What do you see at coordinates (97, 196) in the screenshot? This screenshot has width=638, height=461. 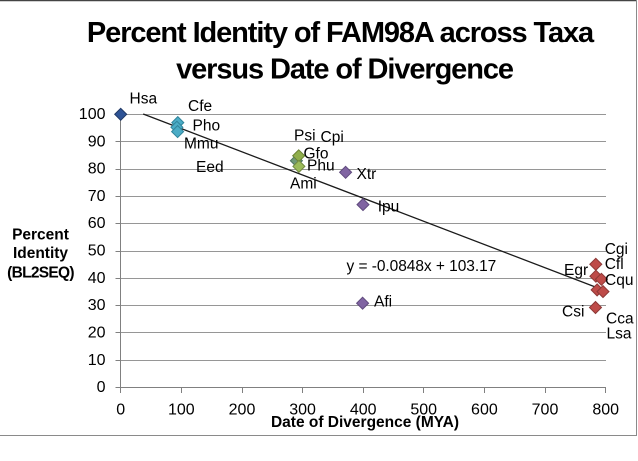 I see `svg-text: 70` at bounding box center [97, 196].